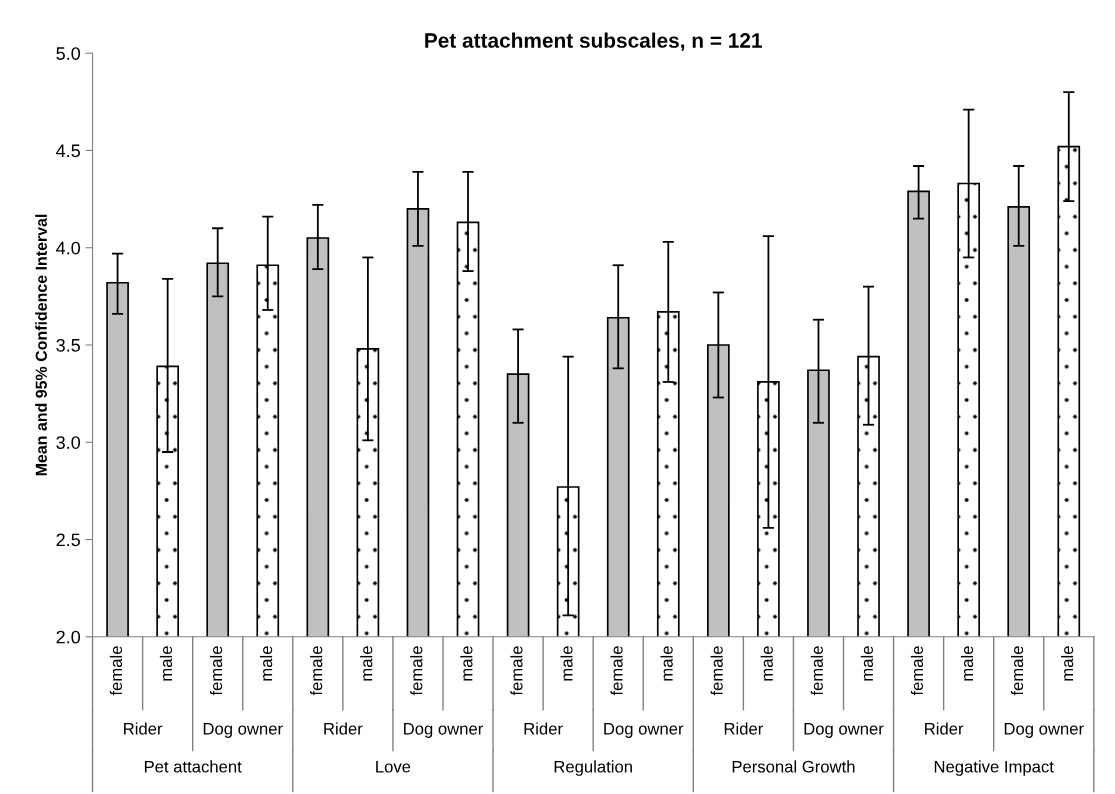 Image resolution: width=1115 pixels, height=794 pixels. What do you see at coordinates (793, 766) in the screenshot?
I see `text: Personal Growth` at bounding box center [793, 766].